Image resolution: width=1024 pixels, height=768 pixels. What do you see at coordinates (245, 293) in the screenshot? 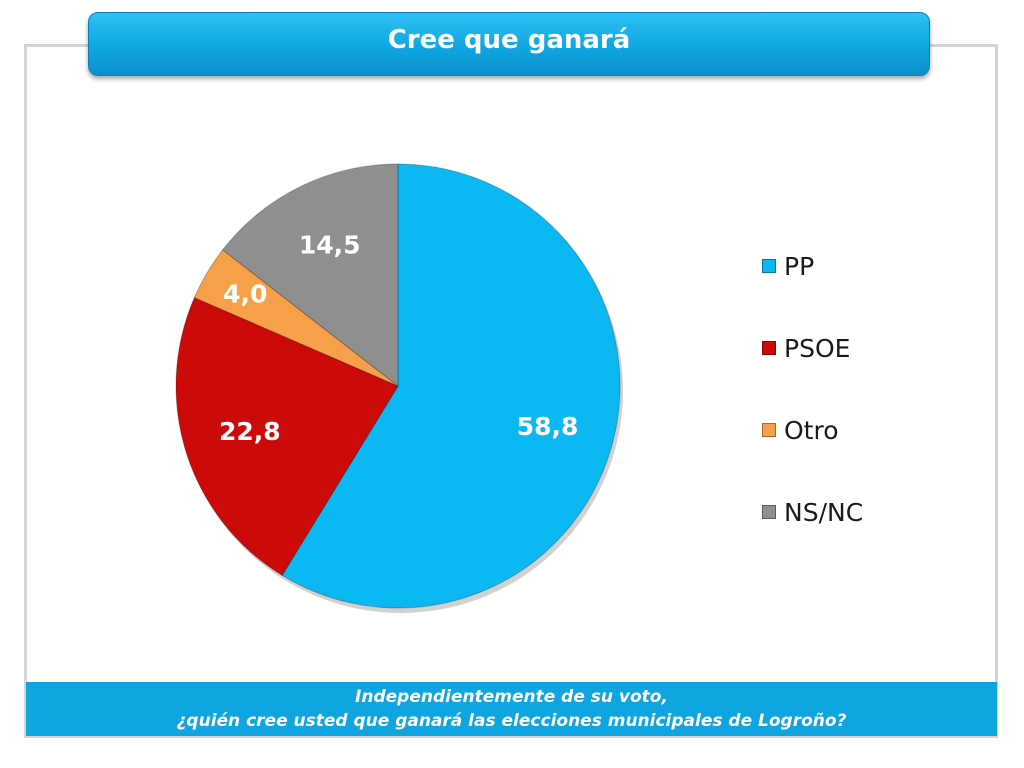
I see `slice-label-otro: 4,0` at bounding box center [245, 293].